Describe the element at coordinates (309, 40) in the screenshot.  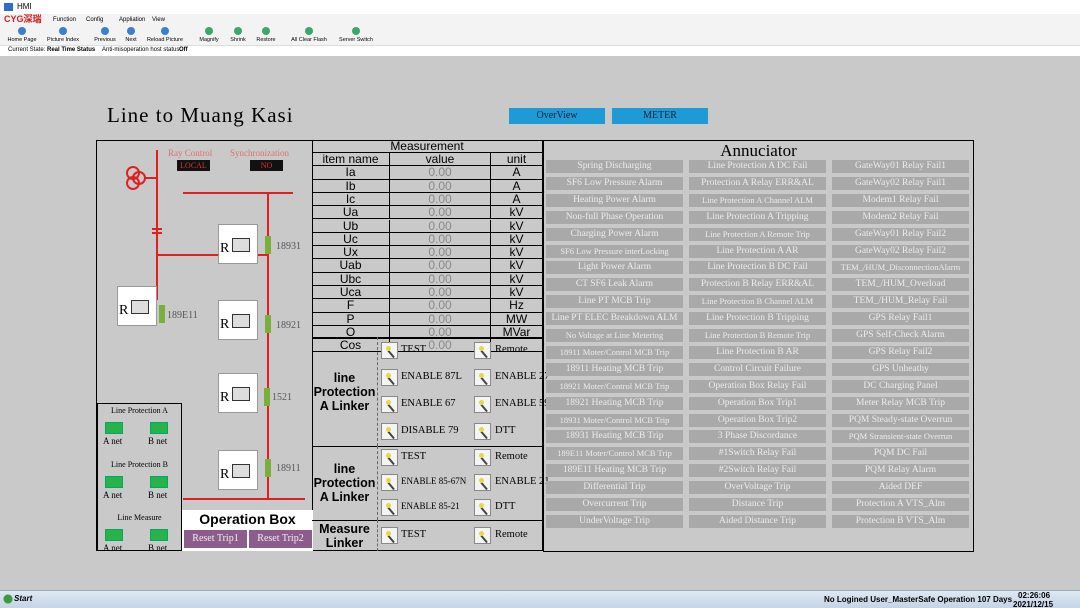
I see `toolbar-button: All Clear Flash` at that location.